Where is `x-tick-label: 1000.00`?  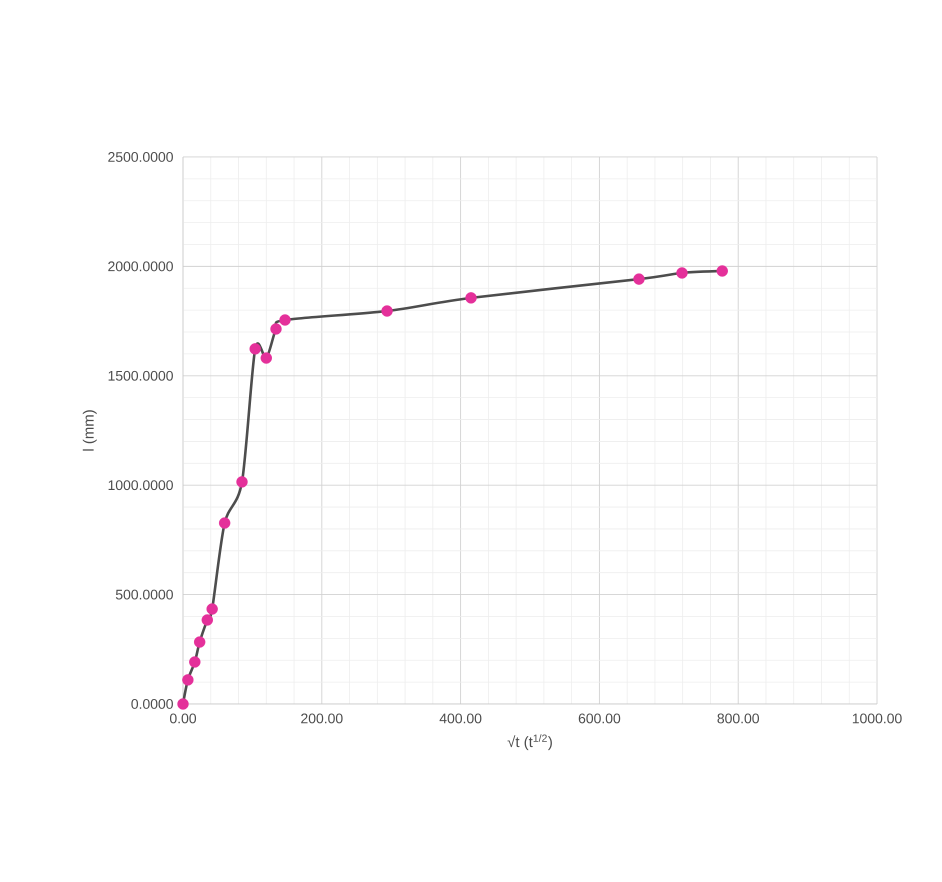
x-tick-label: 1000.00 is located at coordinates (877, 718).